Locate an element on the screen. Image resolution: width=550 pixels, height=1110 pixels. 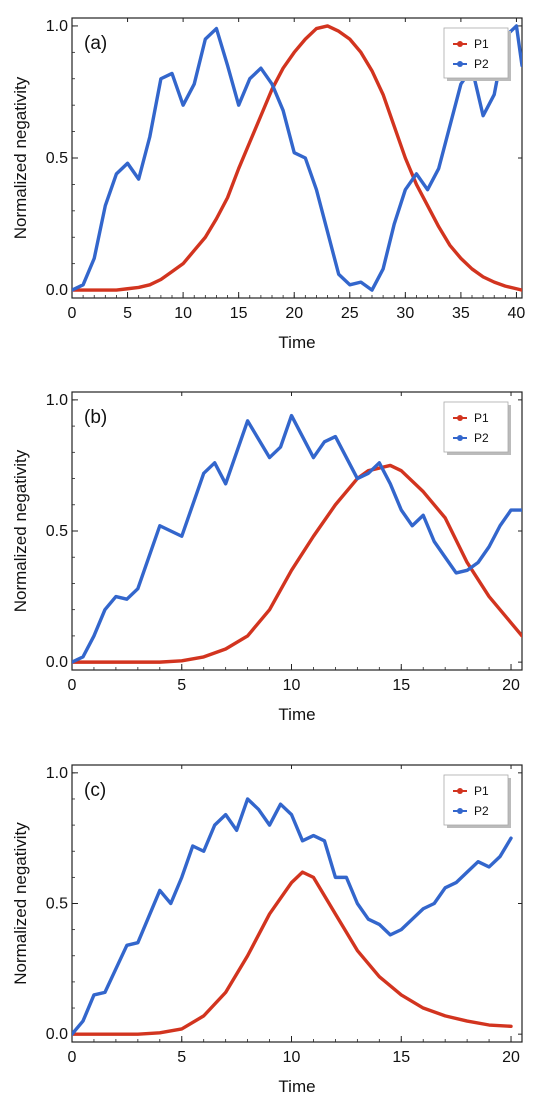
x-tick-label: 25 is located at coordinates (350, 313).